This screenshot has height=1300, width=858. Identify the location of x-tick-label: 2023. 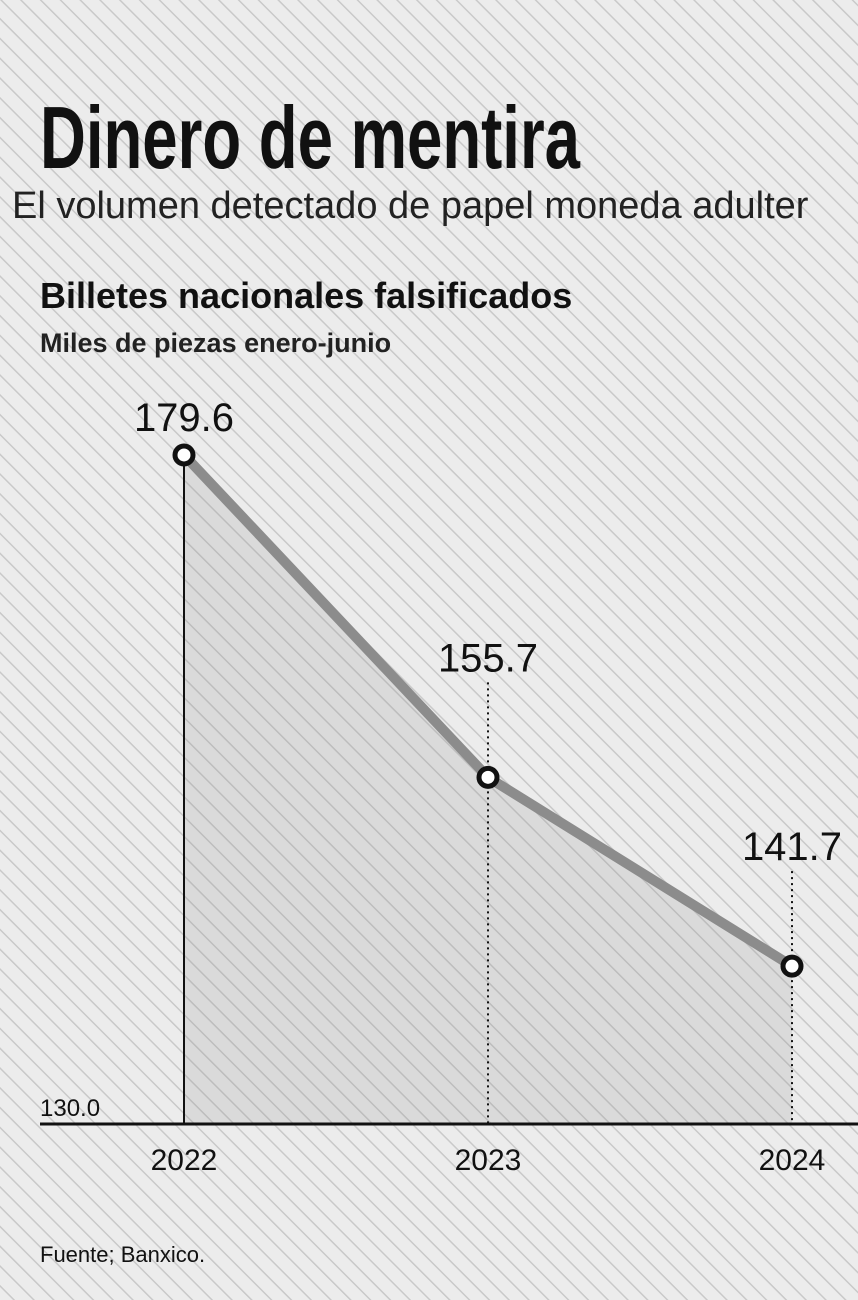
(488, 1160).